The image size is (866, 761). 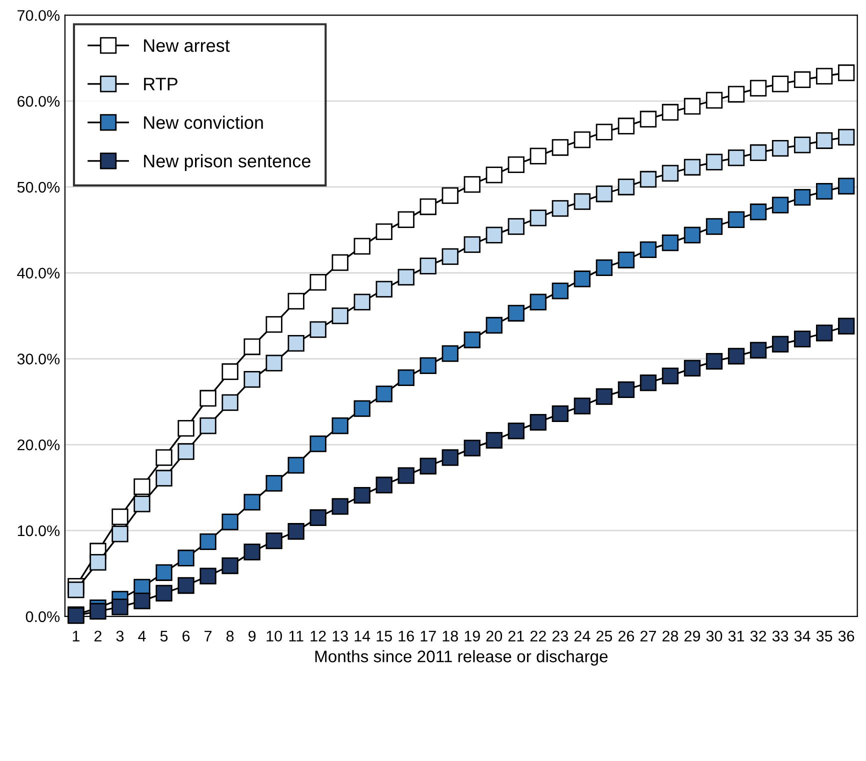 What do you see at coordinates (39, 101) in the screenshot?
I see `y-tick-label: 60.0%` at bounding box center [39, 101].